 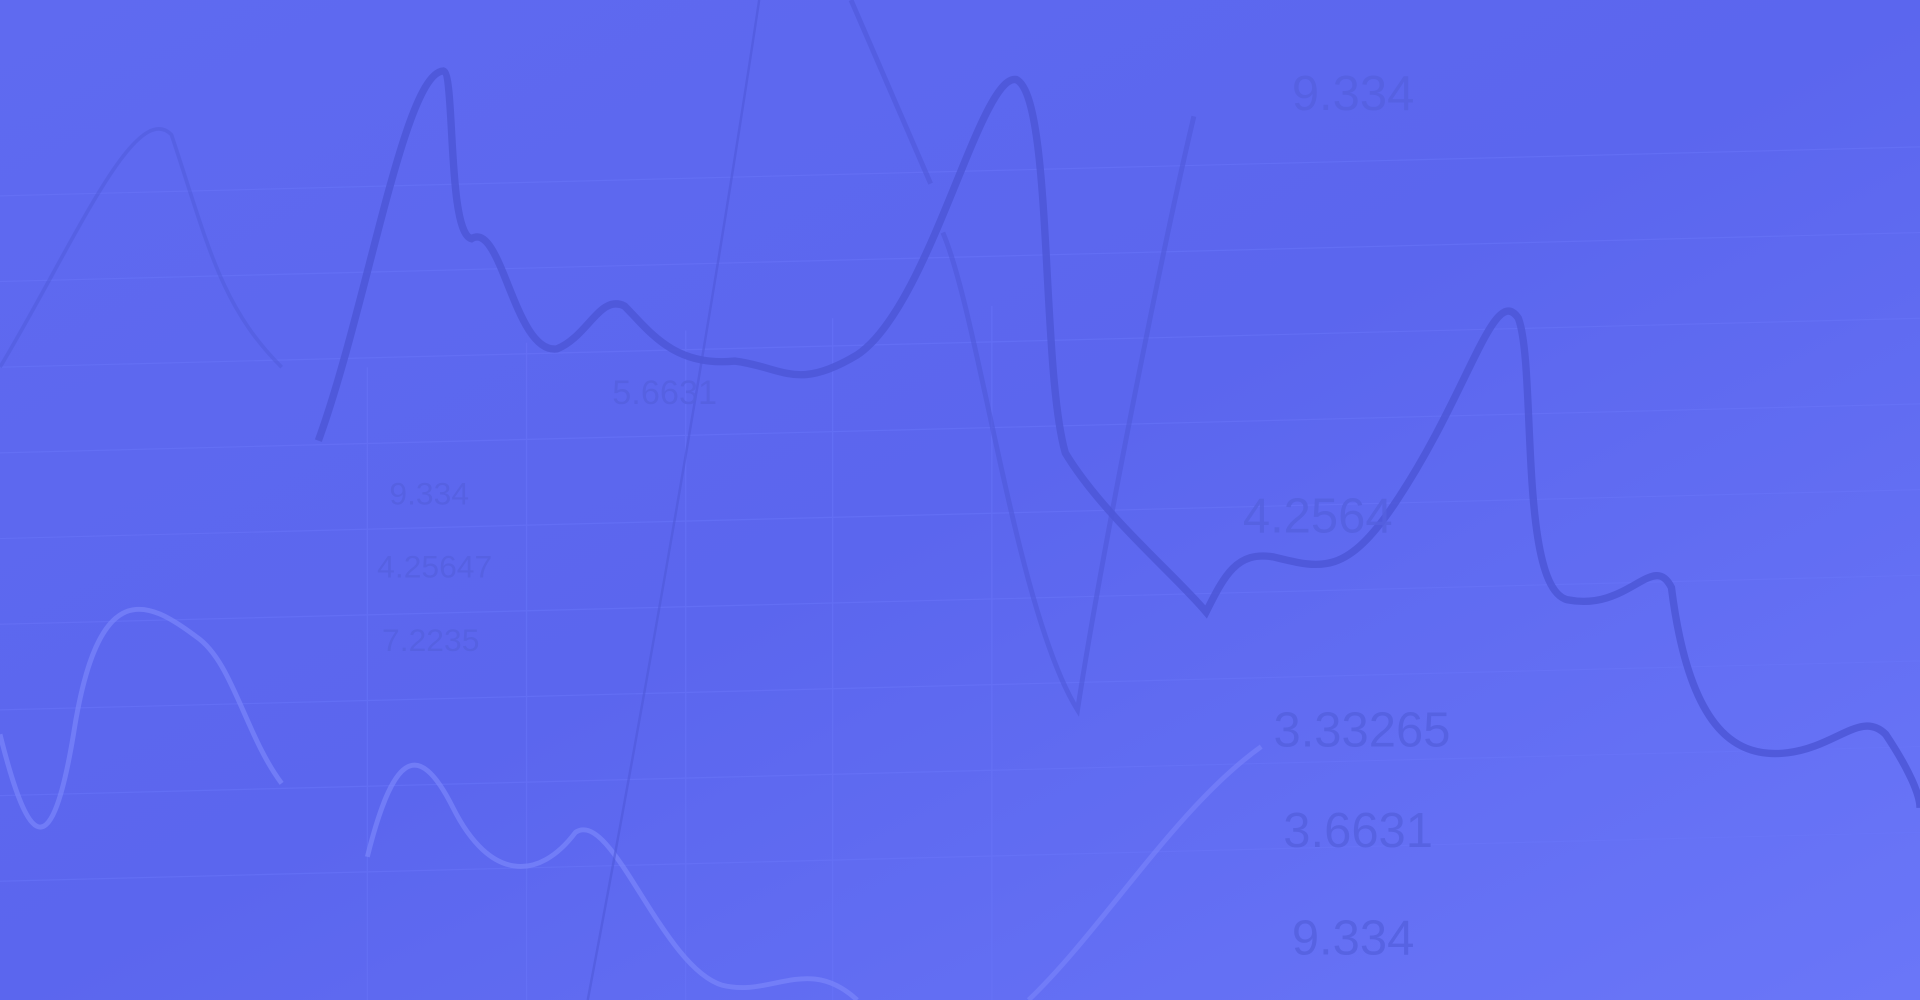 What do you see at coordinates (434, 567) in the screenshot?
I see `floating-number: 4.25647` at bounding box center [434, 567].